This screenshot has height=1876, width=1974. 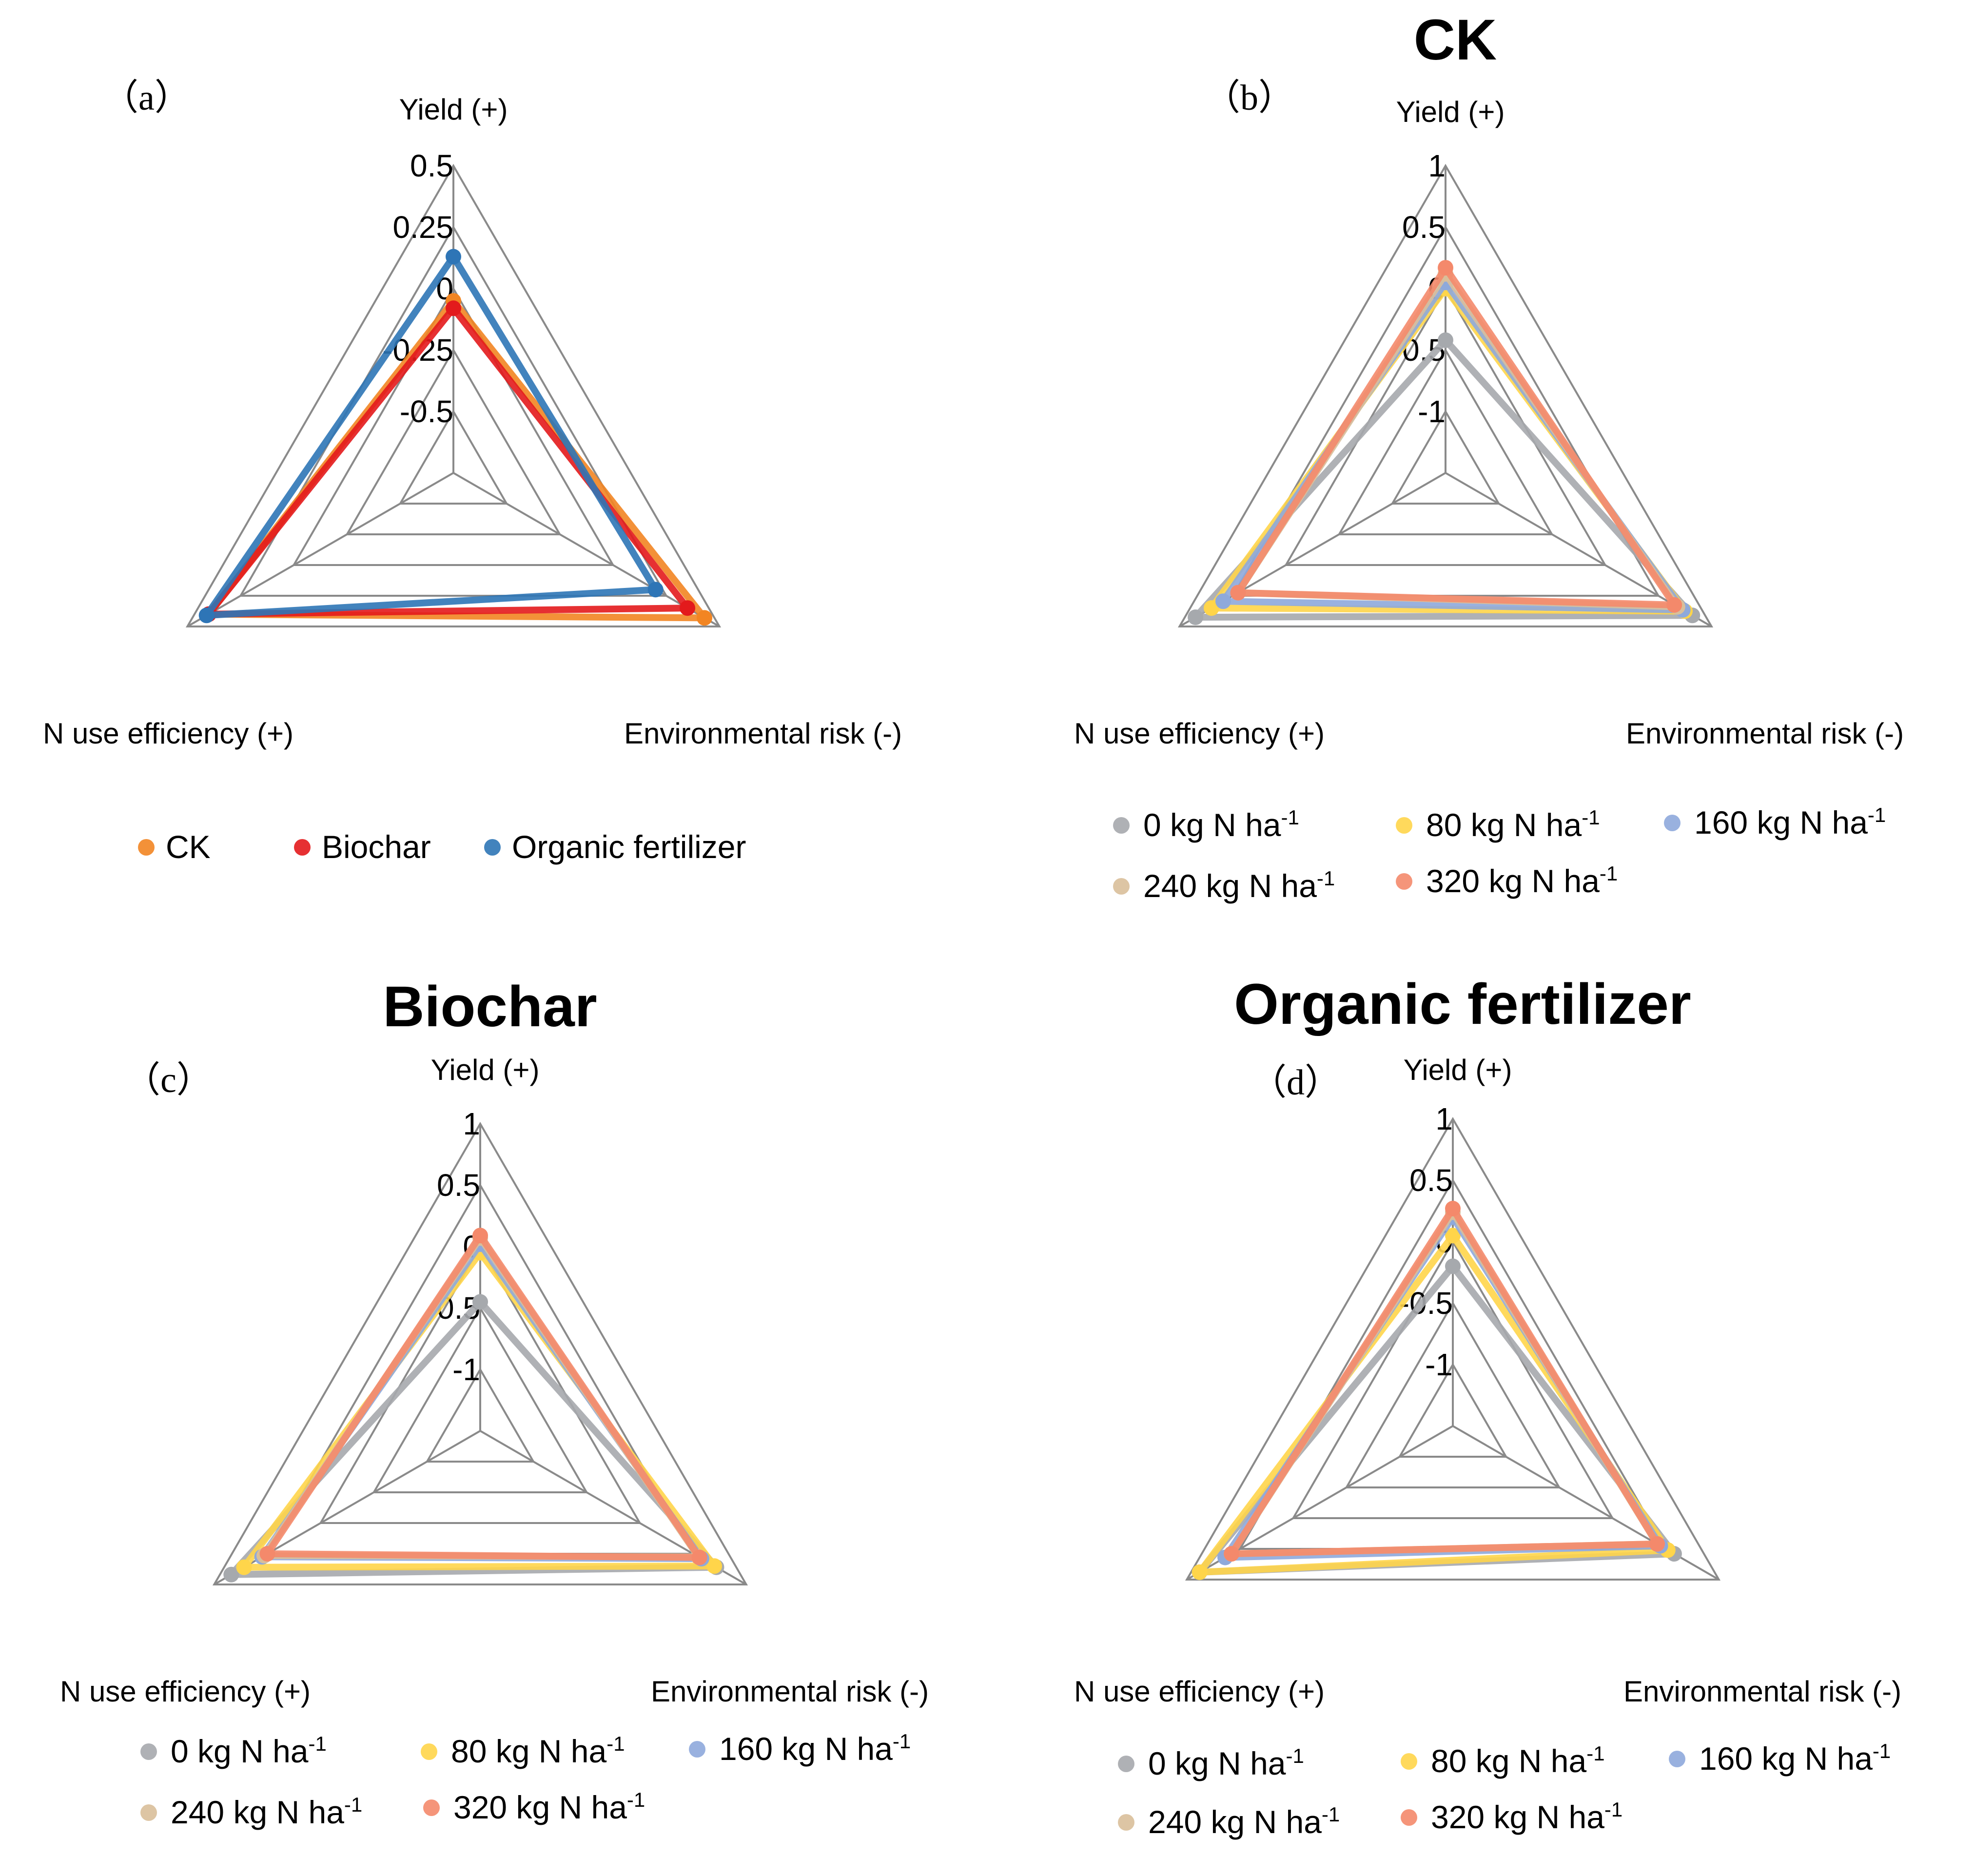 I want to click on panel-label: （b）, so click(x=1249, y=98).